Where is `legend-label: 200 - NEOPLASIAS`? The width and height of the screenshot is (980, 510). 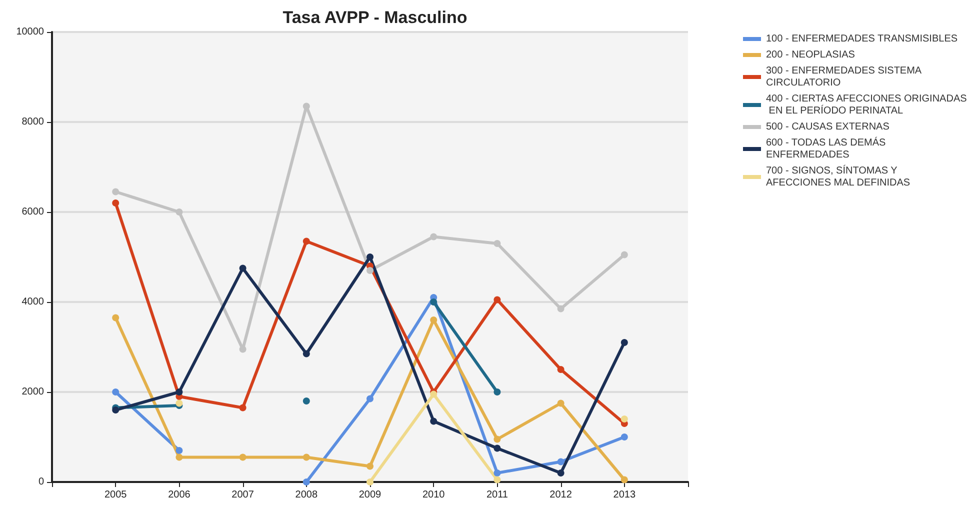 legend-label: 200 - NEOPLASIAS is located at coordinates (811, 55).